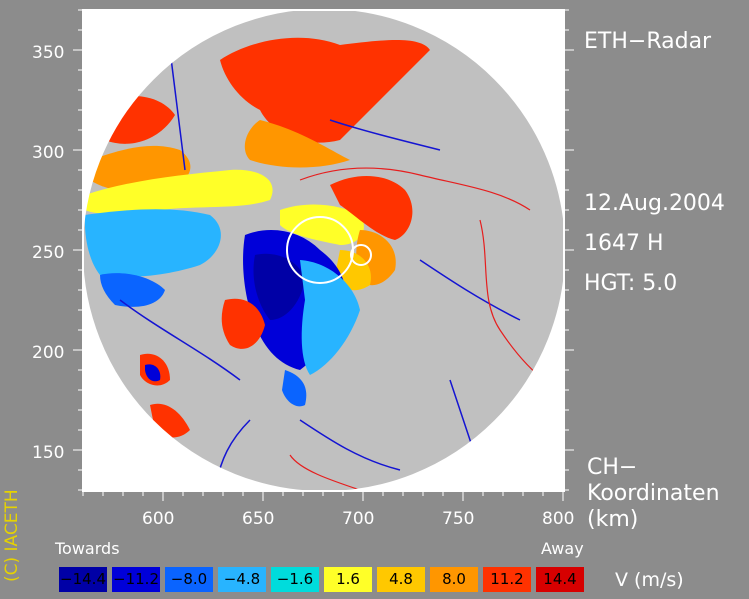 Image resolution: width=749 pixels, height=599 pixels. Describe the element at coordinates (189, 579) in the screenshot. I see `legend-swatch: −8.0` at that location.